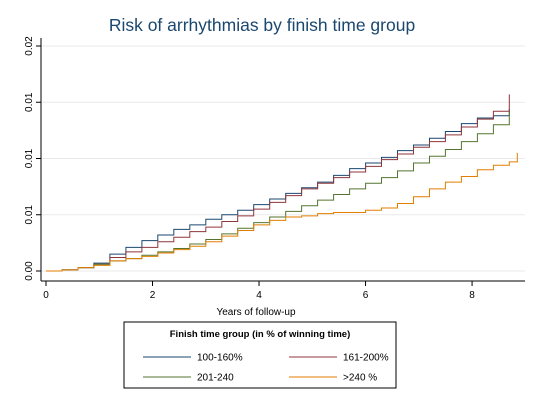 Image resolution: width=557 pixels, height=405 pixels. Describe the element at coordinates (29, 46) in the screenshot. I see `y-tick-label: 0.02` at that location.